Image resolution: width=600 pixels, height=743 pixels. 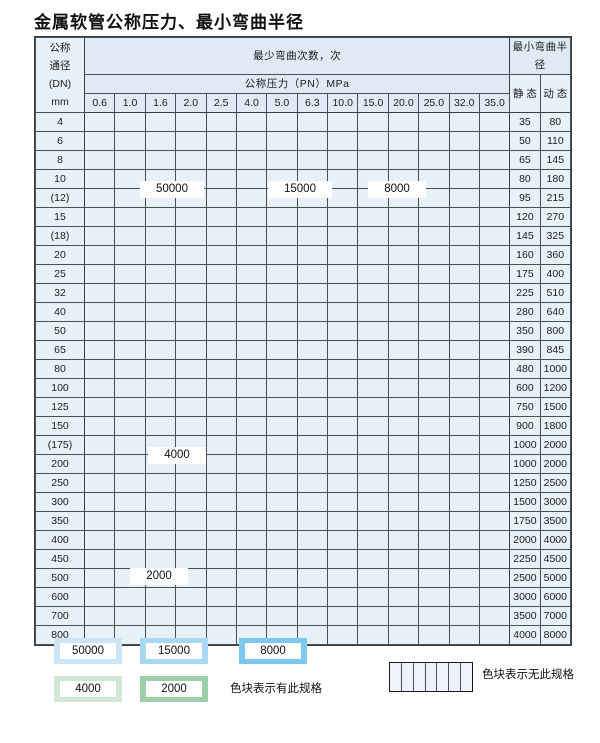 What do you see at coordinates (555, 388) in the screenshot?
I see `dynamic-radius-cell: 1200` at bounding box center [555, 388].